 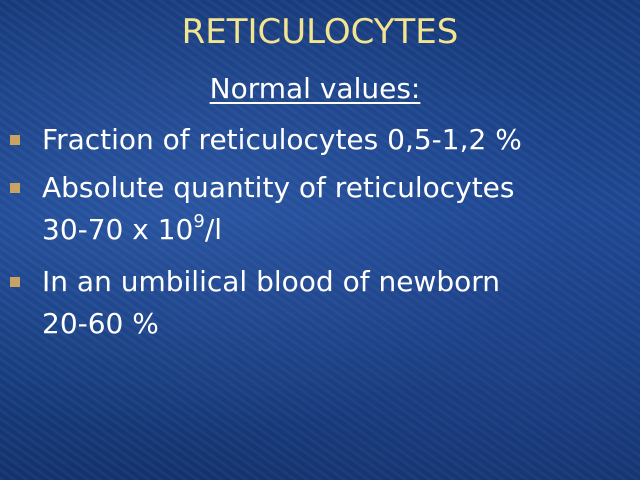 What do you see at coordinates (278, 187) in the screenshot?
I see `bullet-text: Absolute quantity of reticulocytes` at bounding box center [278, 187].